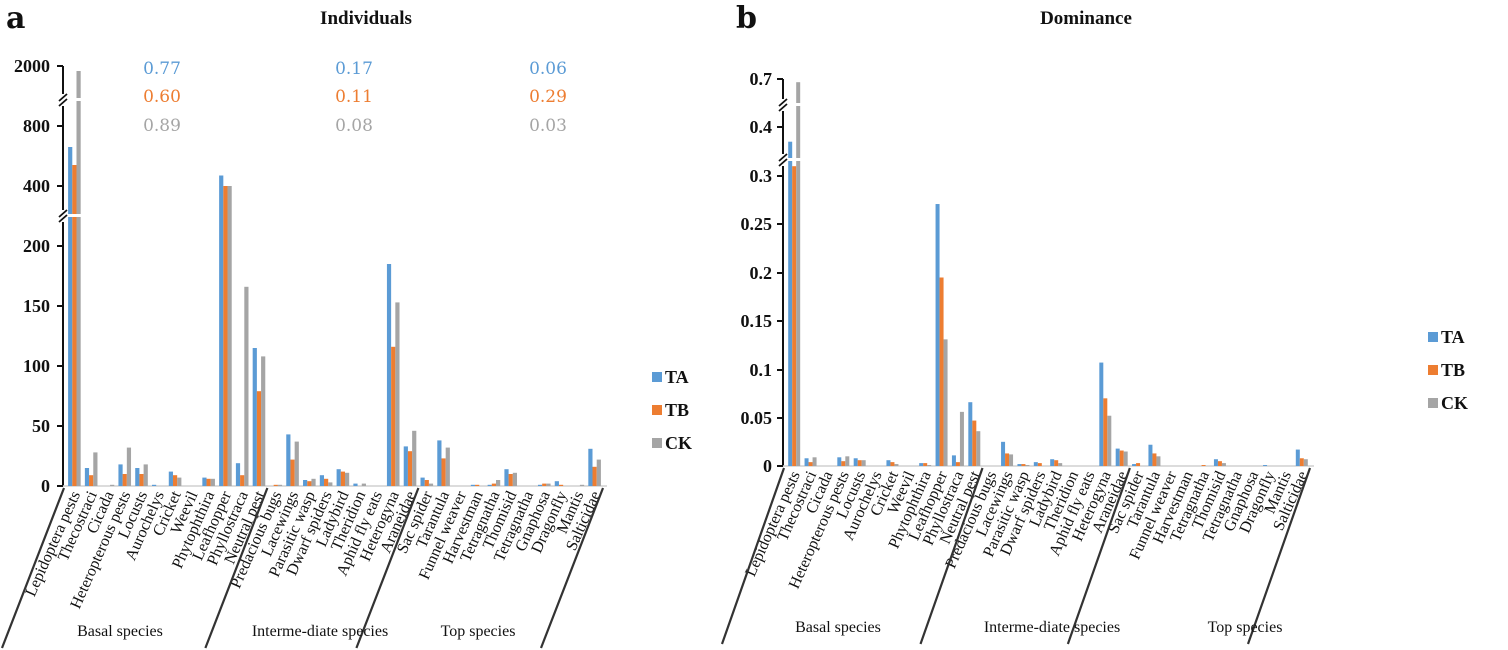 Image resolution: width=1508 pixels, height=650 pixels. Describe the element at coordinates (36, 366) in the screenshot. I see `y-tick-label: 100` at that location.